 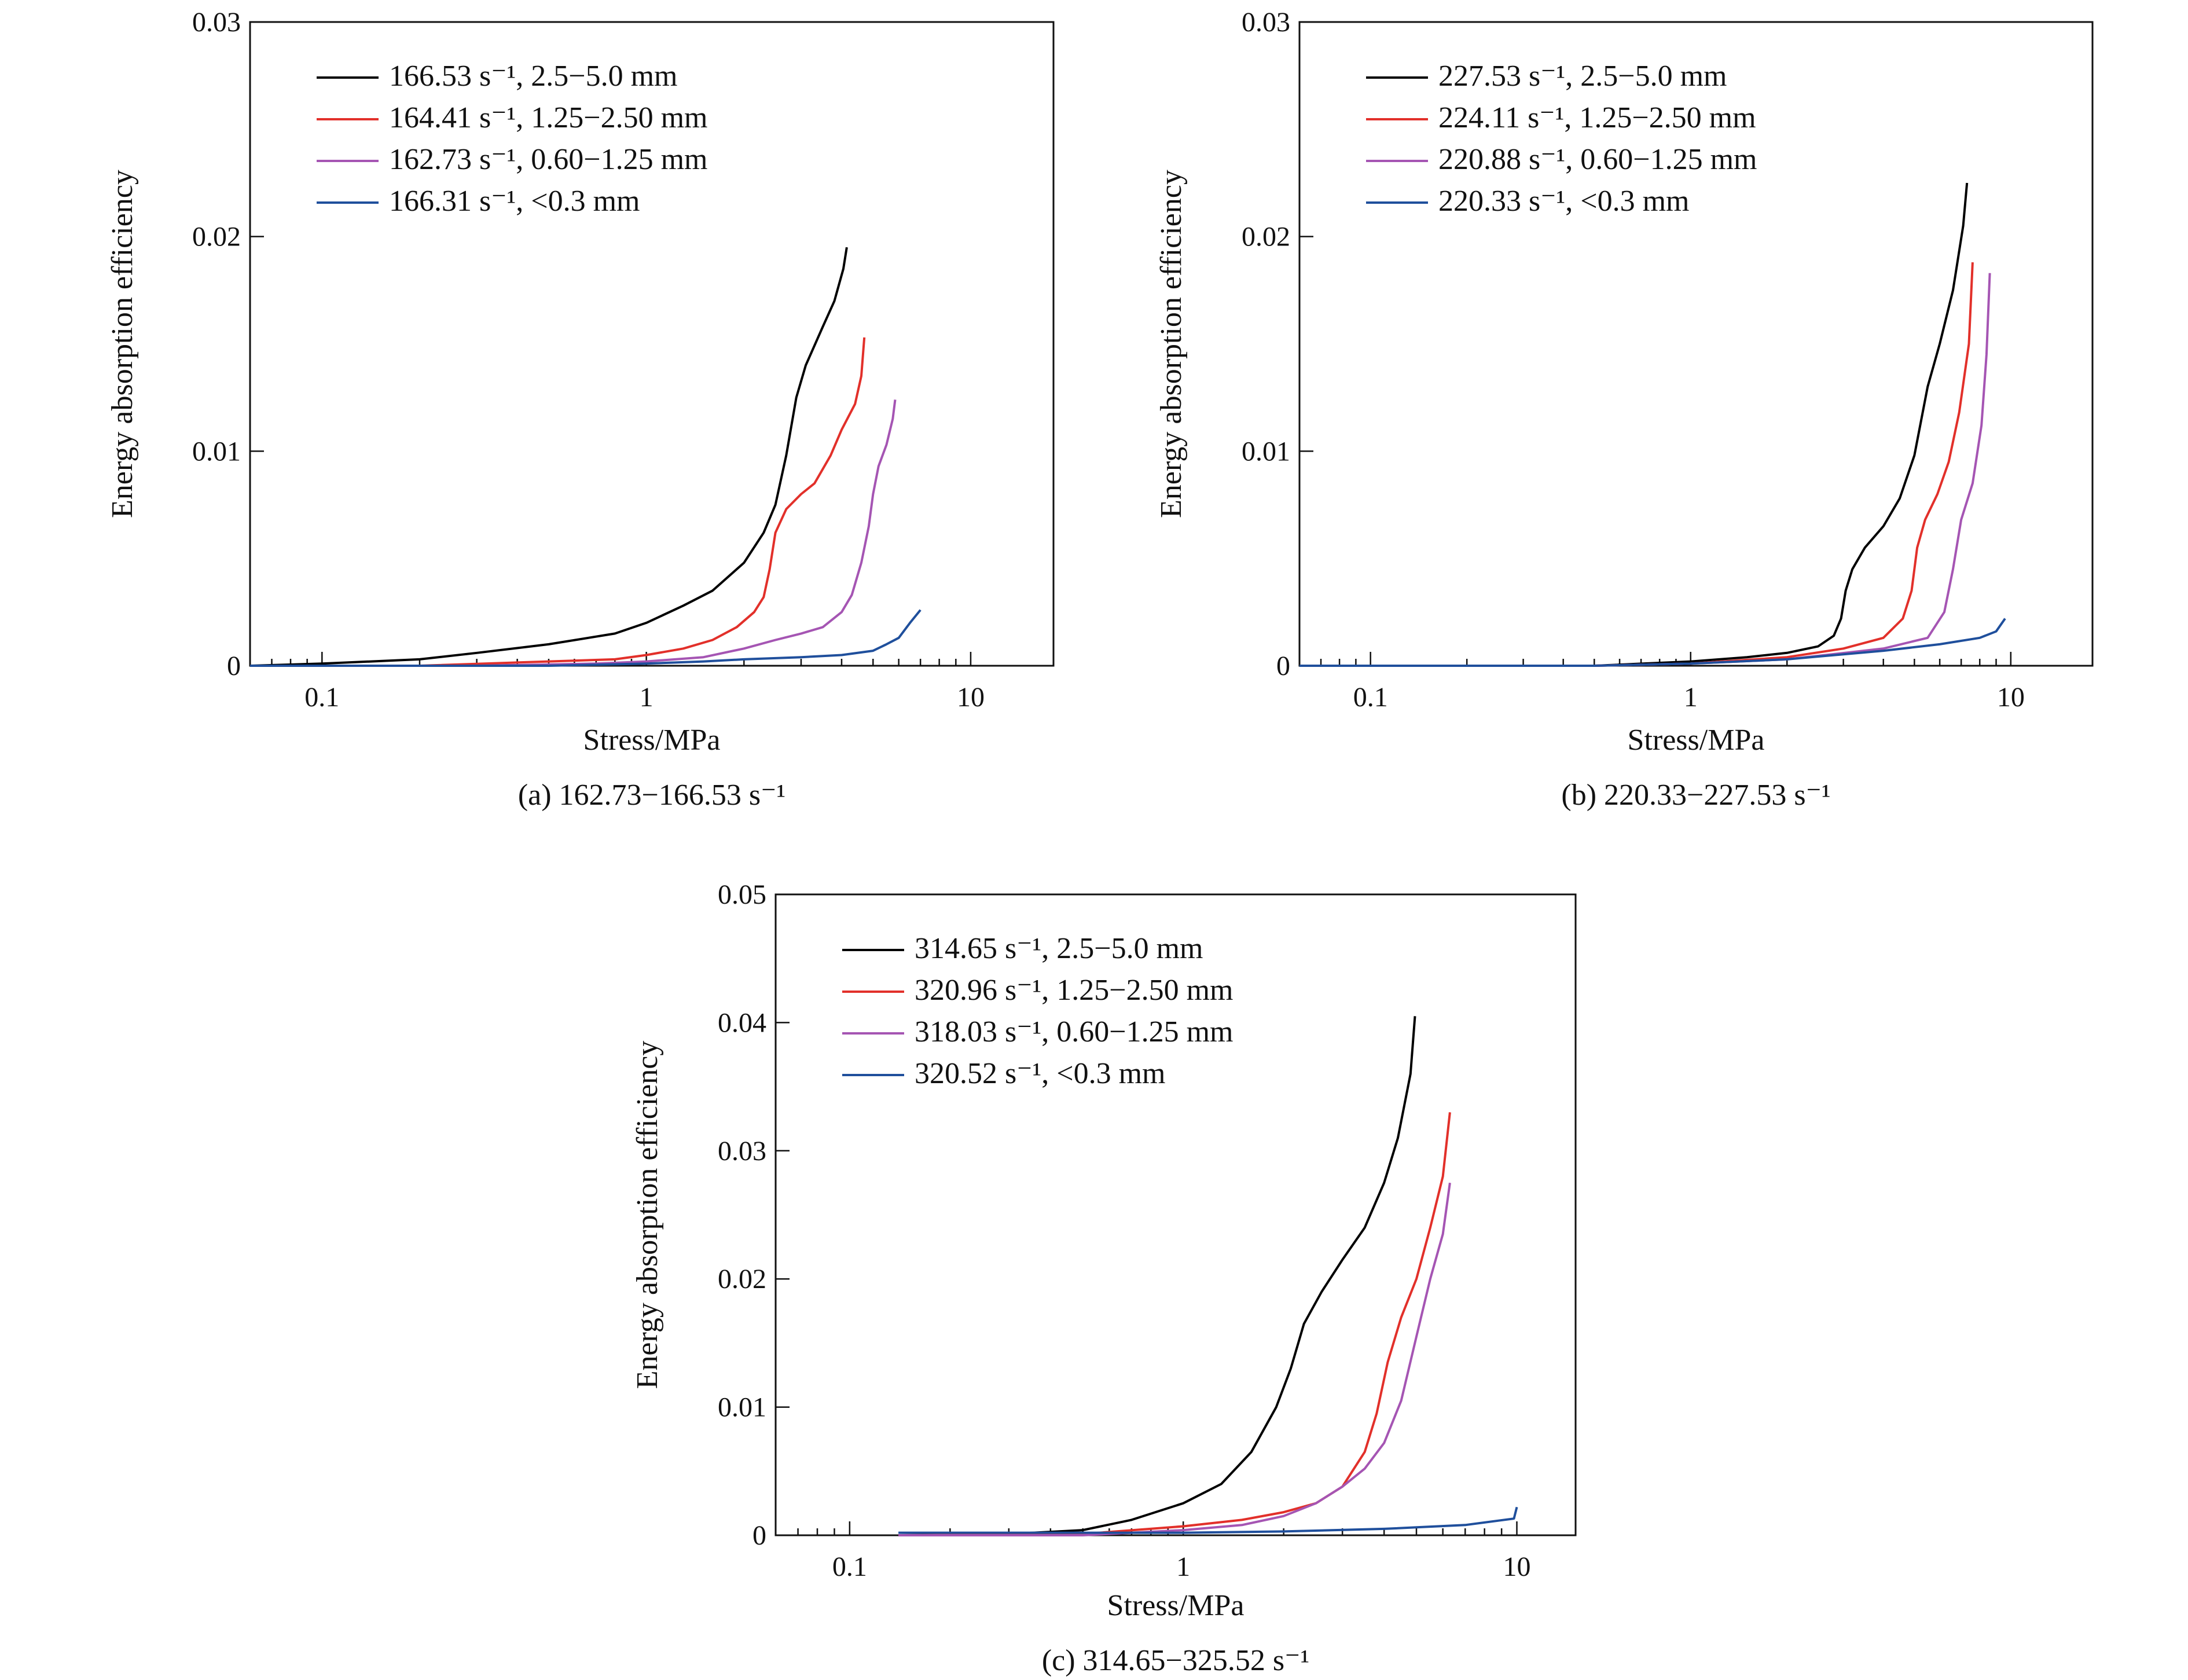 I want to click on panel-caption: (c) 314.65−325.52 s⁻¹, so click(x=1175, y=1660).